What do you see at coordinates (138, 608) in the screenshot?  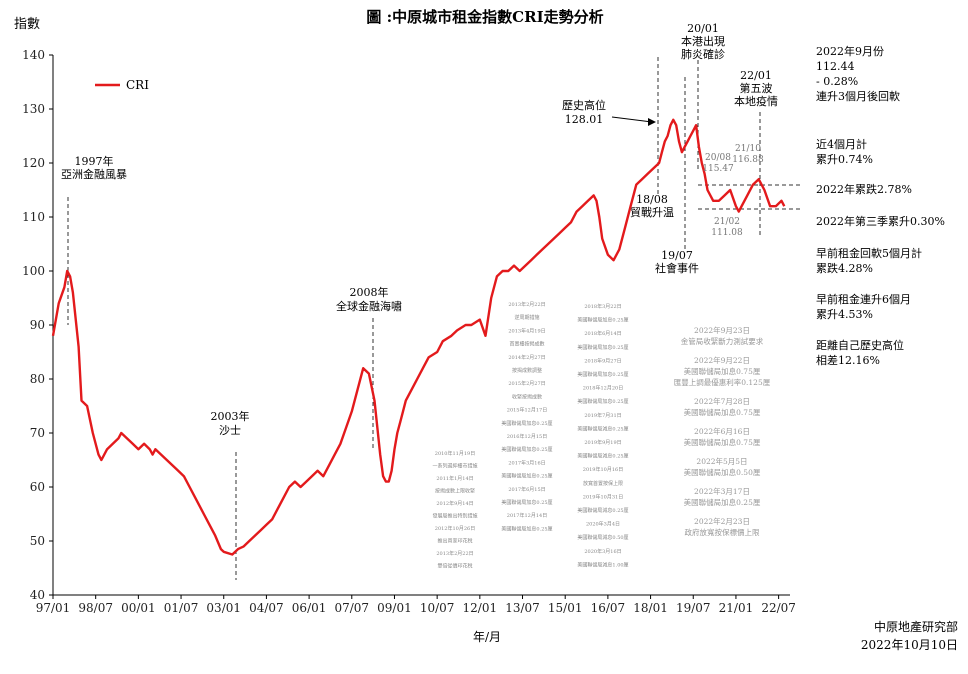 I see `x-tick-label: 00/01` at bounding box center [138, 608].